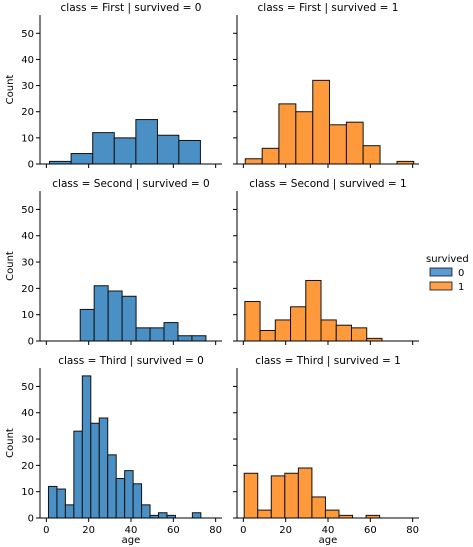 The height and width of the screenshot is (547, 473). What do you see at coordinates (328, 361) in the screenshot?
I see `panel-title: class = Third | survived = 1` at bounding box center [328, 361].